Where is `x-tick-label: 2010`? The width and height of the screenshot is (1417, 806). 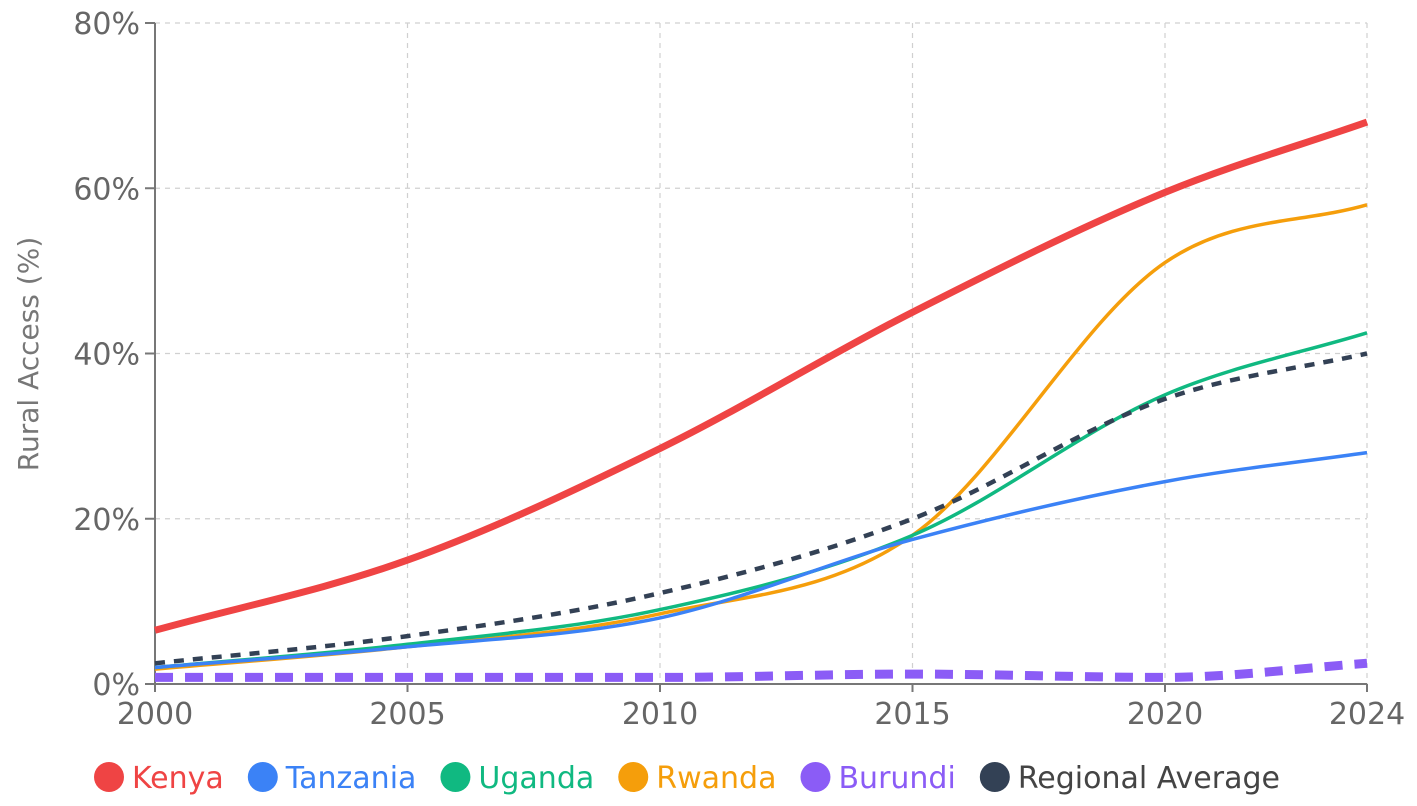 x-tick-label: 2010 is located at coordinates (660, 714).